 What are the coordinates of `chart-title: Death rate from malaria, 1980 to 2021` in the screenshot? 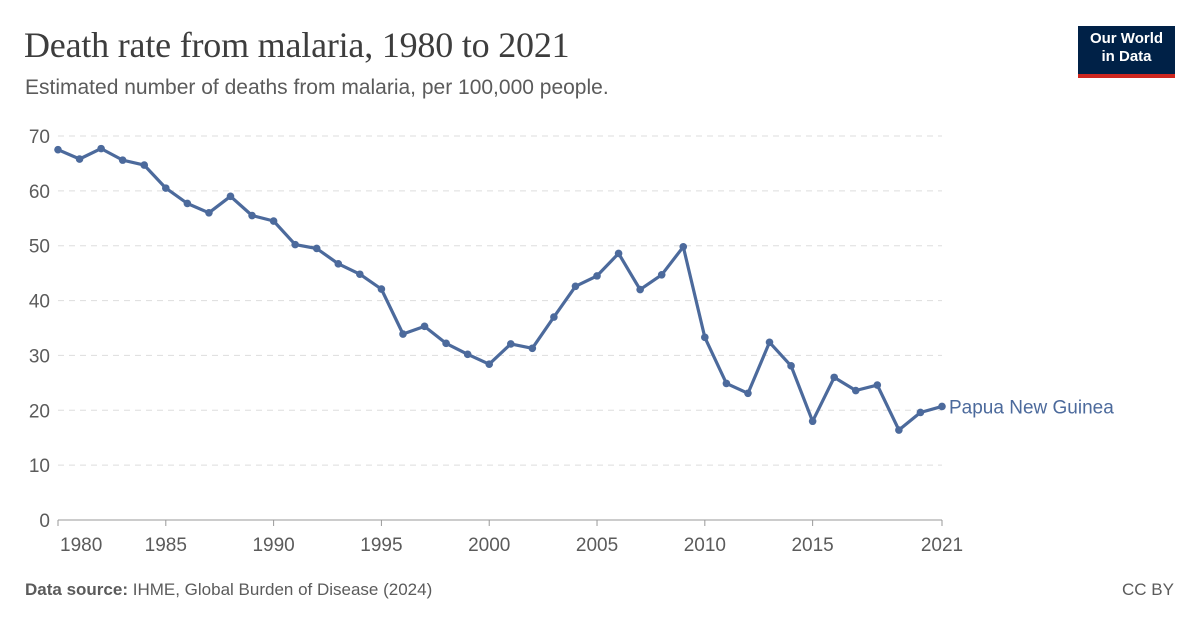 It's located at (297, 45).